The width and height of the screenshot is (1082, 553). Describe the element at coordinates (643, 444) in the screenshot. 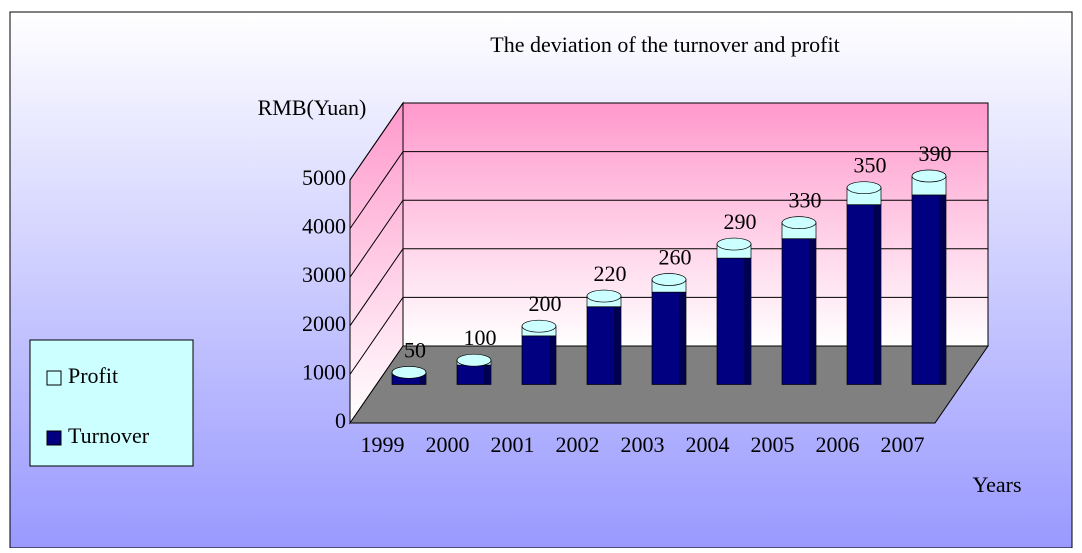

I see `x-tick-label: 2003` at that location.